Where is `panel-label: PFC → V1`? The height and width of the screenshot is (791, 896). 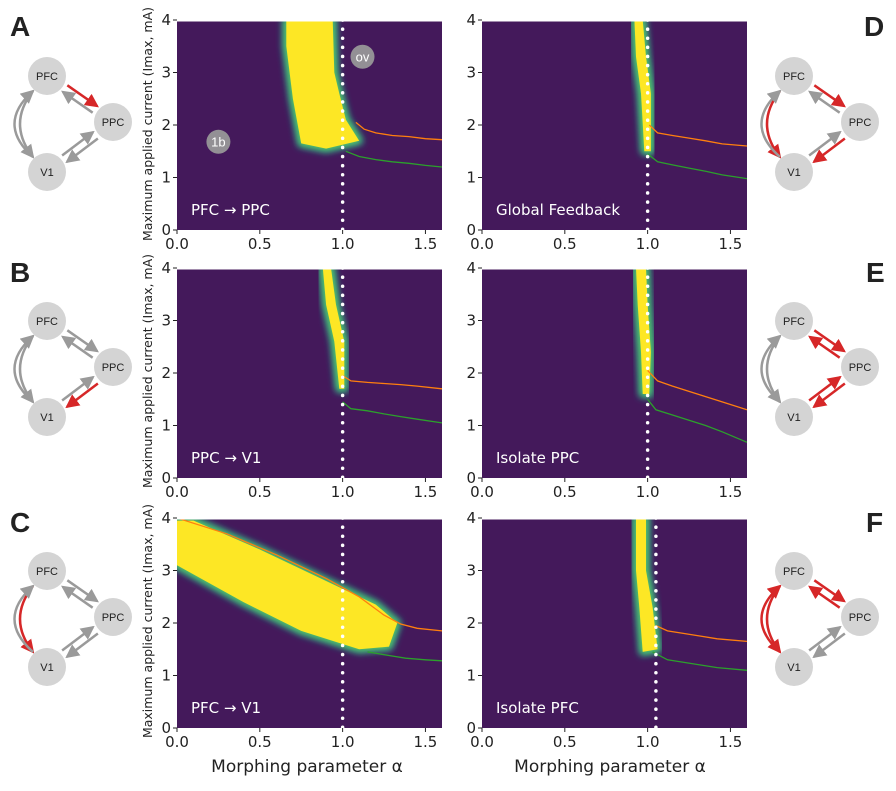 panel-label: PFC → V1 is located at coordinates (226, 708).